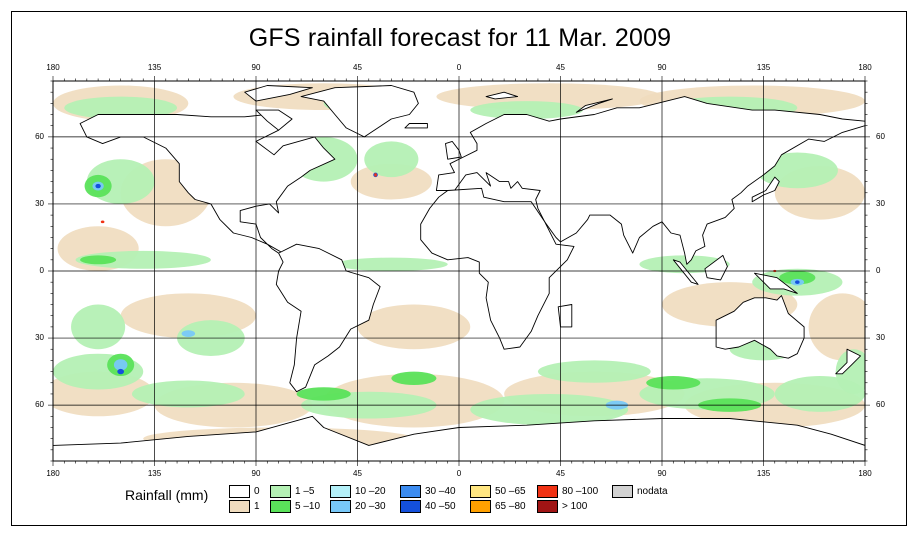 This screenshot has height=539, width=920. What do you see at coordinates (460, 38) in the screenshot?
I see `map-title: GFS rainfall forecast for 11 Mar. 2009` at bounding box center [460, 38].